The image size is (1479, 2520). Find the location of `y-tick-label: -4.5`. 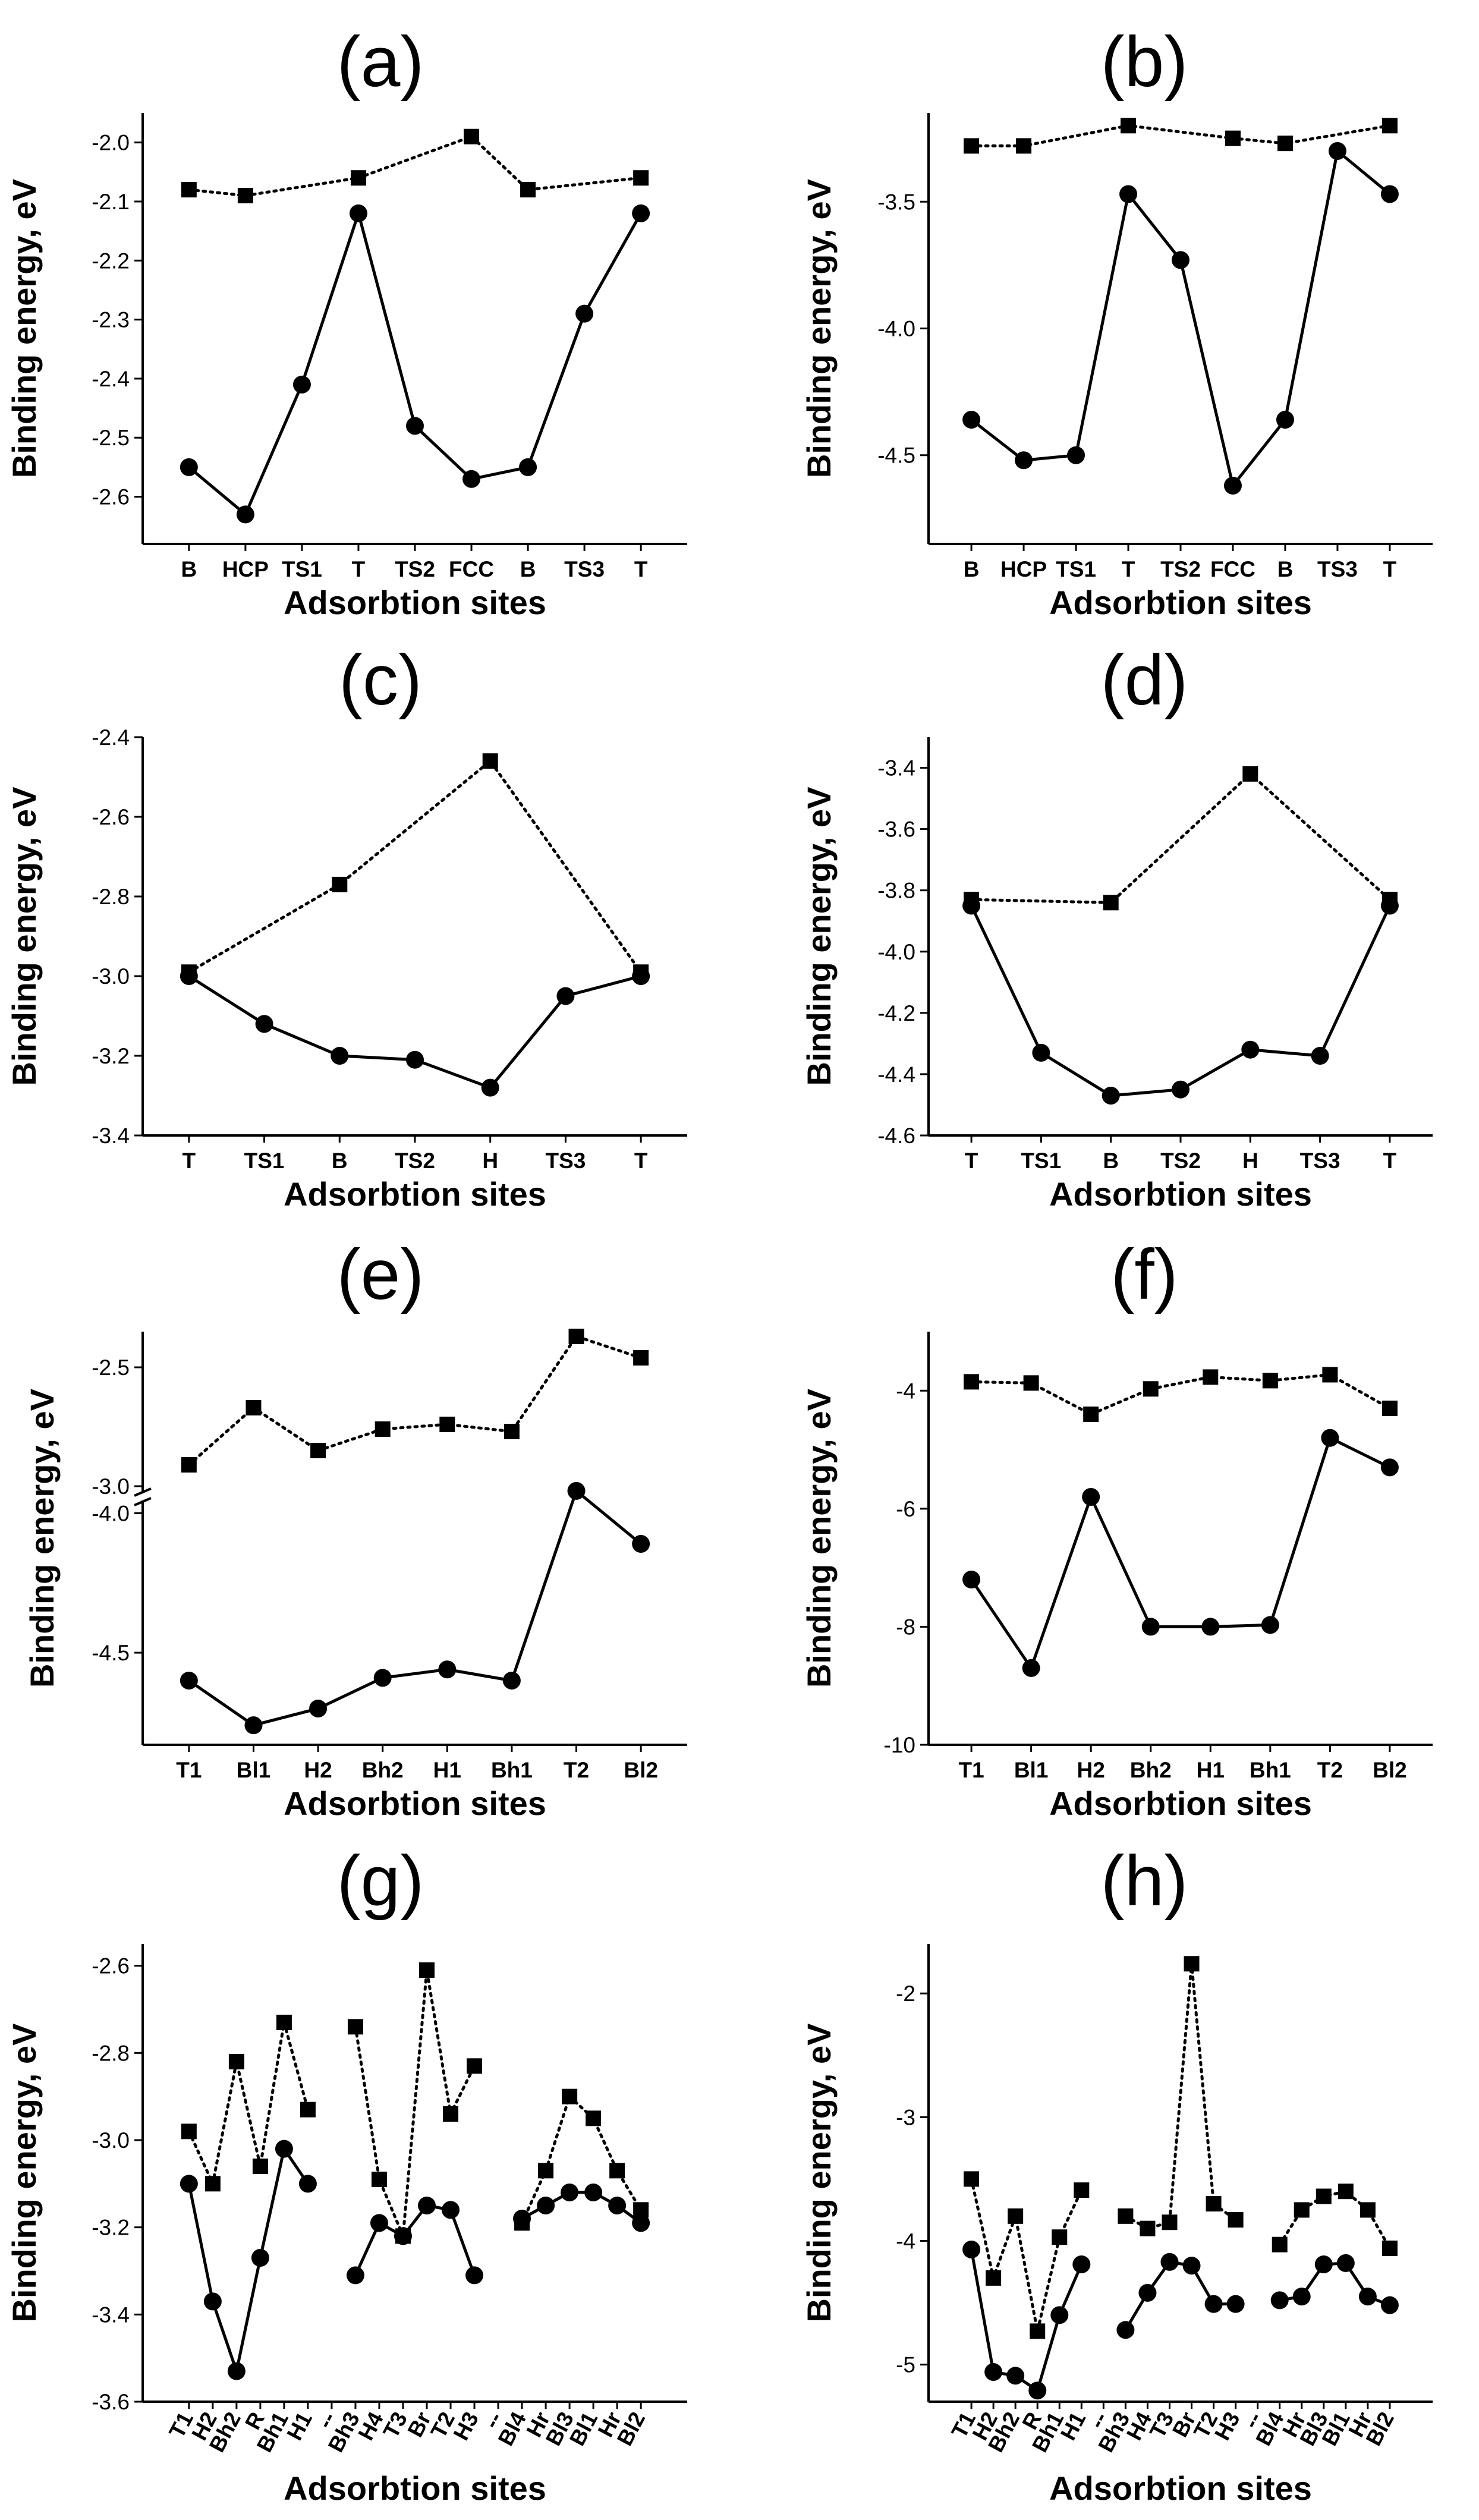

y-tick-label: -4.5 is located at coordinates (111, 1653).